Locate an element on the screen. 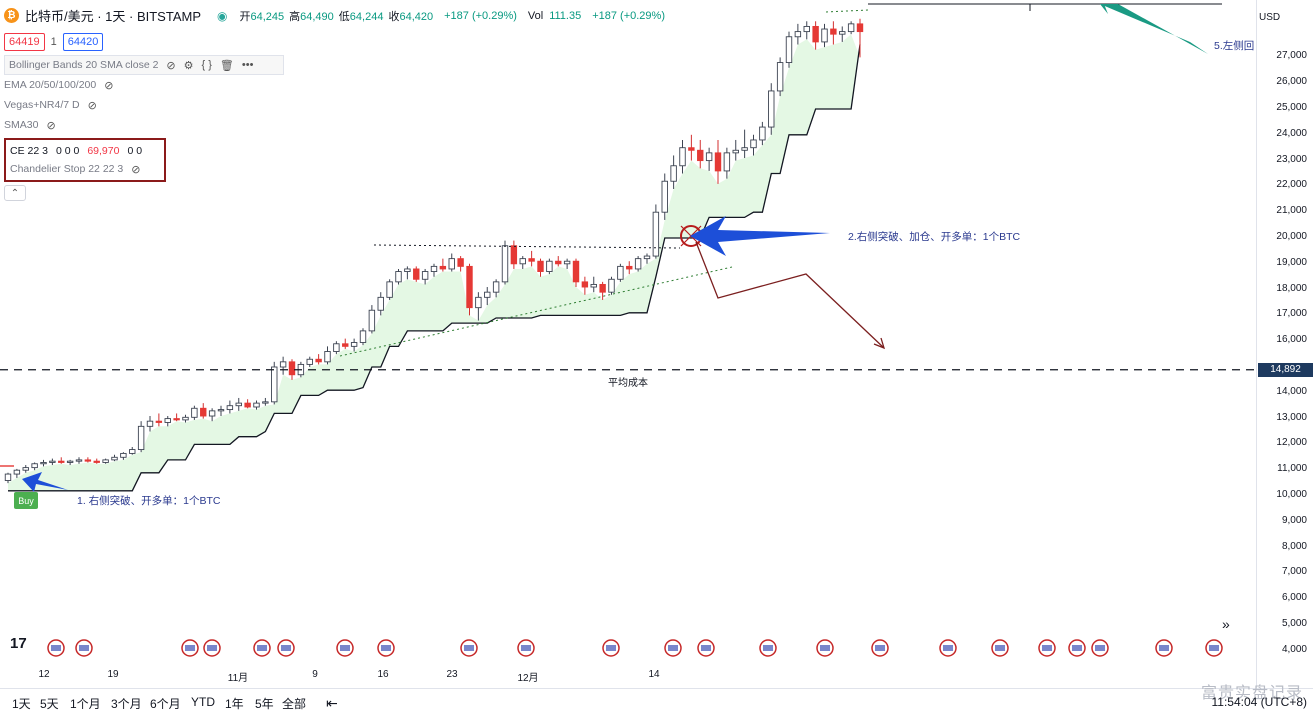  annotation-1: 1. 右侧突破、开多单：1个BTC is located at coordinates (149, 501).